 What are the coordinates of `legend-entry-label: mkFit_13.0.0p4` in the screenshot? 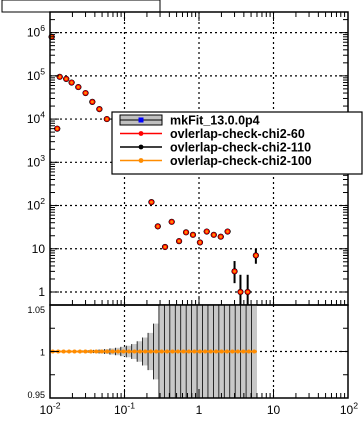 It's located at (215, 121).